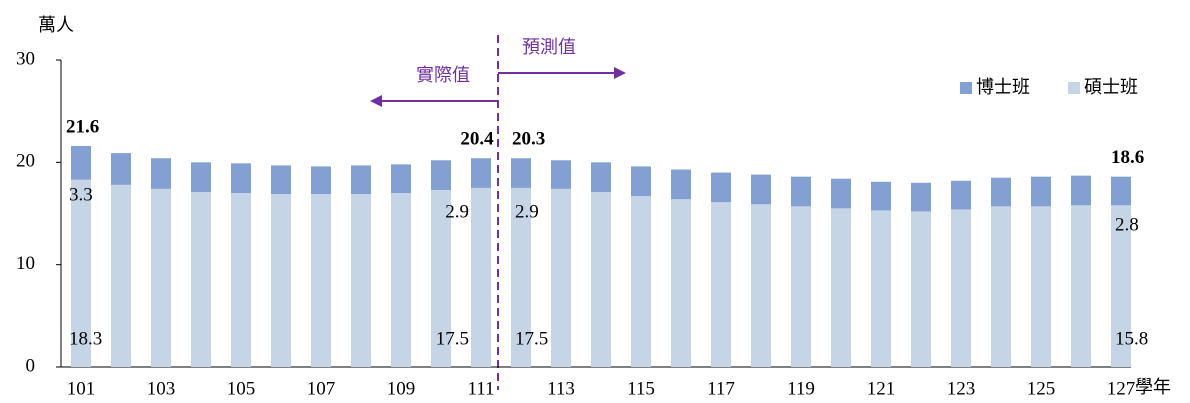 This screenshot has height=403, width=1190. I want to click on x-tick-label: 107, so click(321, 388).